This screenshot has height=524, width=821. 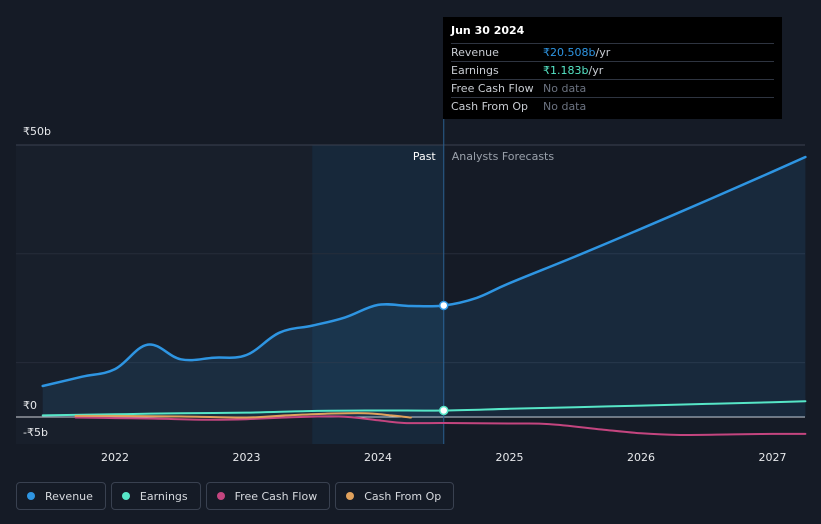 I want to click on x-tick-label: 2022, so click(x=115, y=457).